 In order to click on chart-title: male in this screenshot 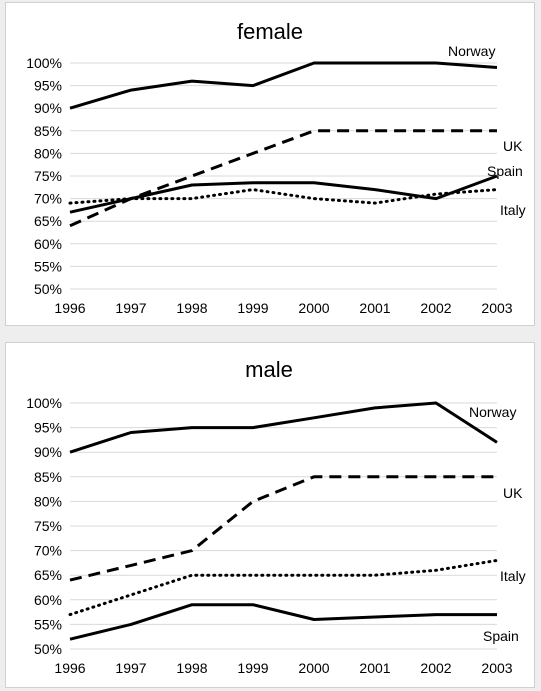, I will do `click(269, 369)`.